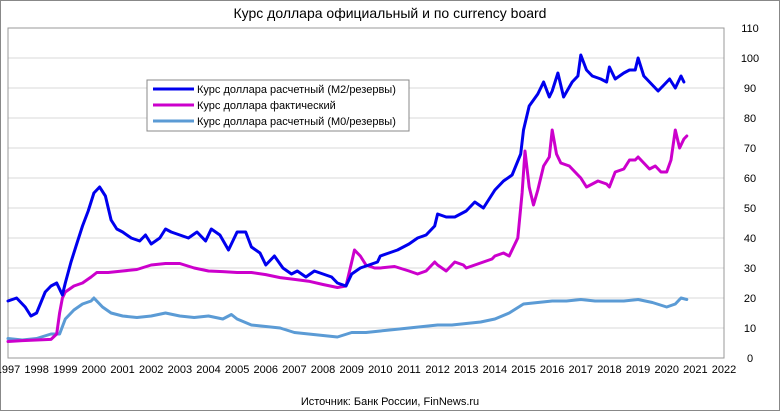  I want to click on x-tick-label: 2002, so click(151, 370).